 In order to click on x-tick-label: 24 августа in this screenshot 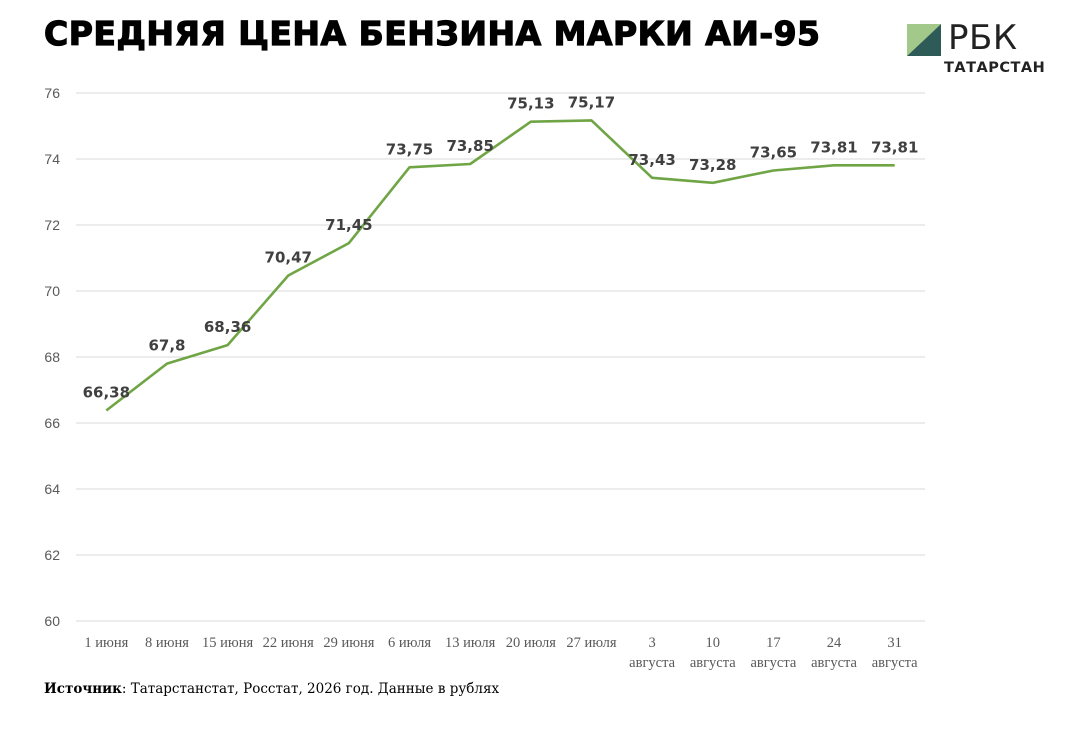, I will do `click(834, 653)`.